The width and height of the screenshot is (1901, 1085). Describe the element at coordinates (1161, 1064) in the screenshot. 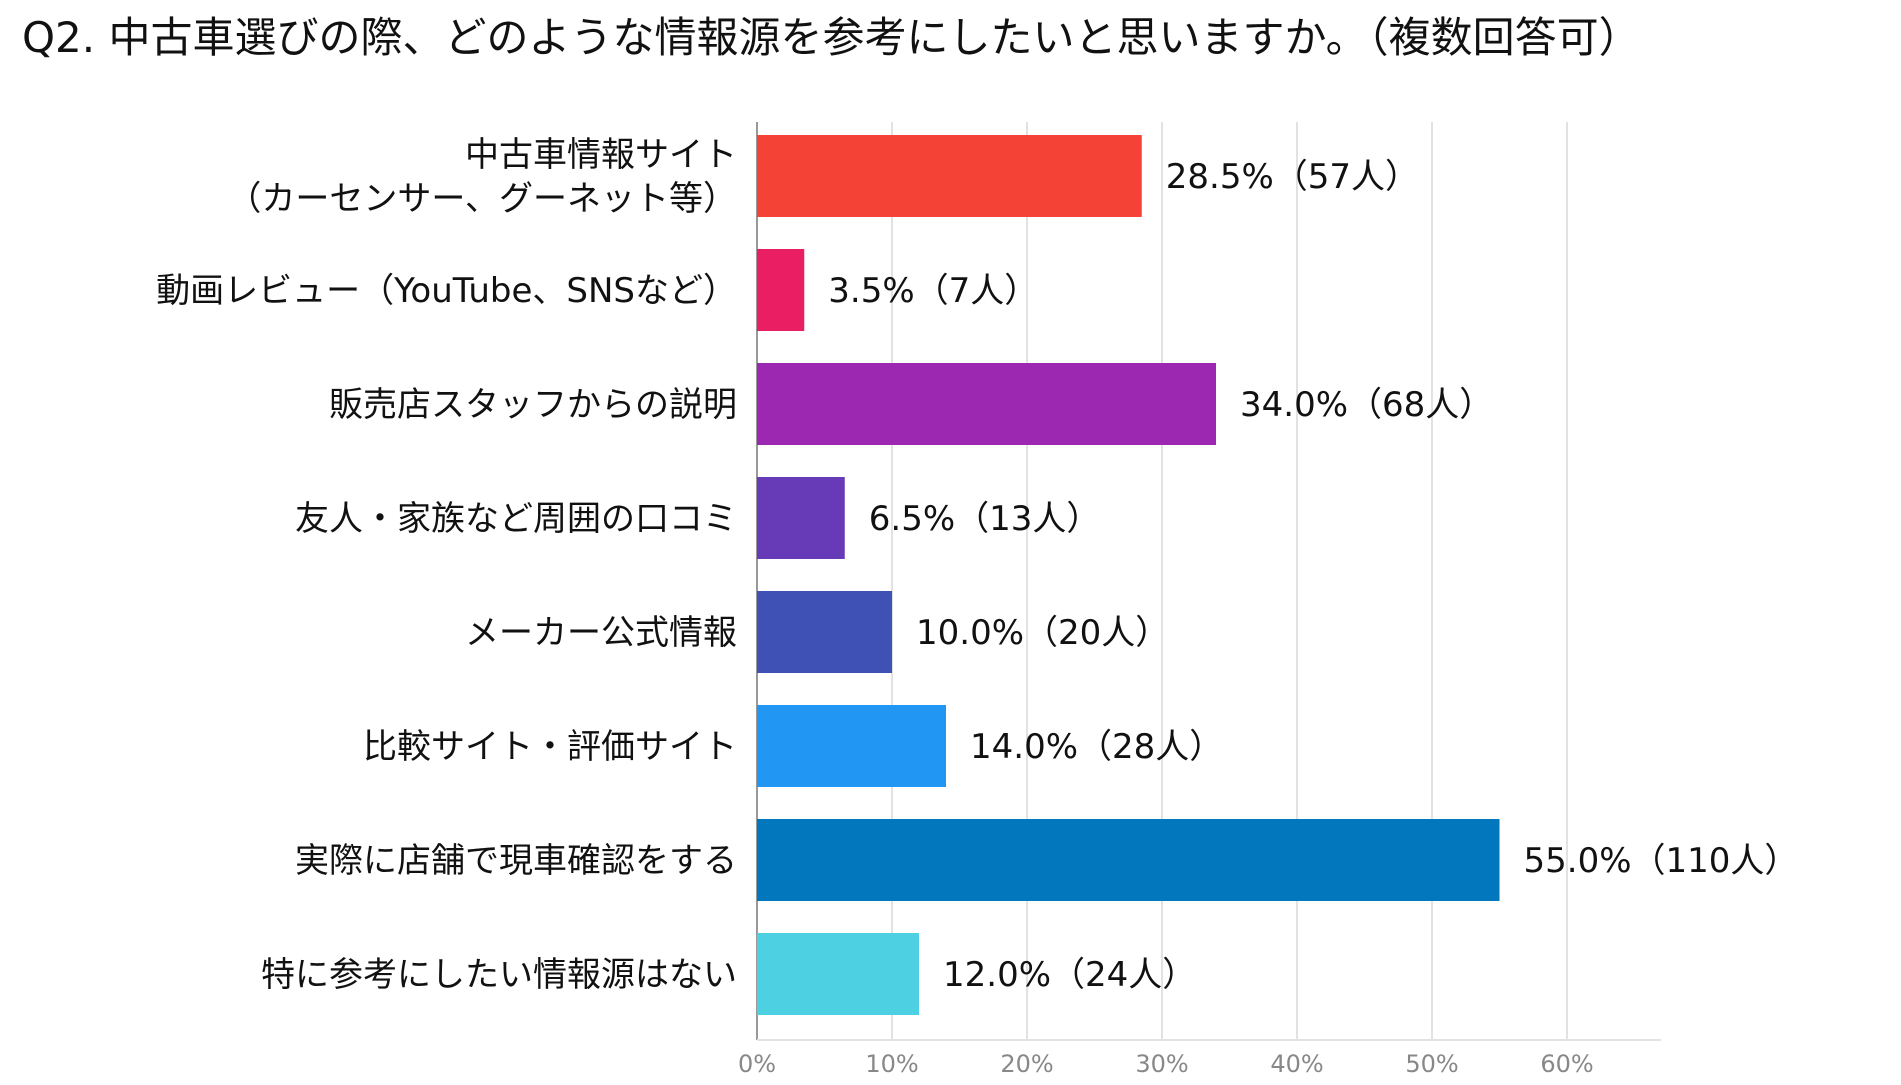

I see `x-tick-label: 30%` at that location.